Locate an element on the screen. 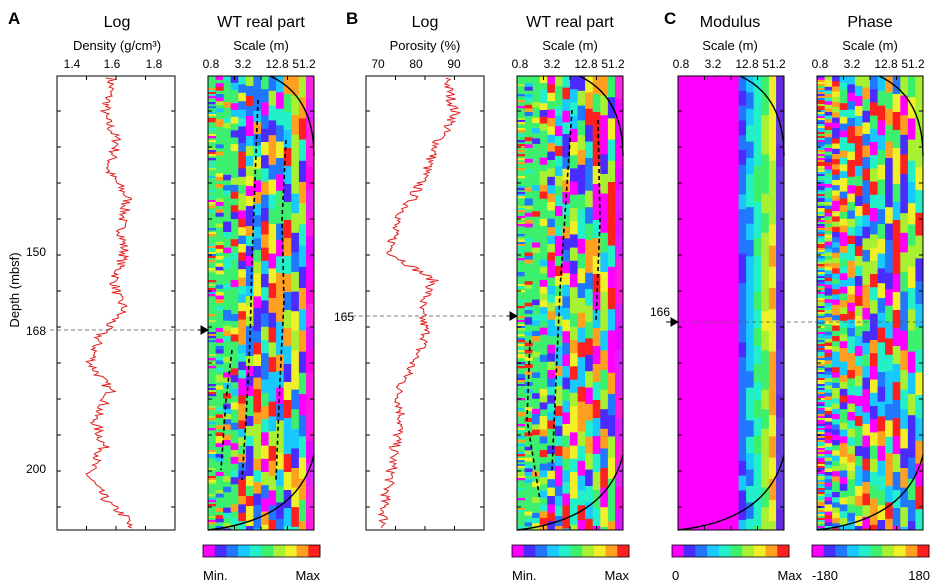  tick-porosity-2: 80 is located at coordinates (416, 64).